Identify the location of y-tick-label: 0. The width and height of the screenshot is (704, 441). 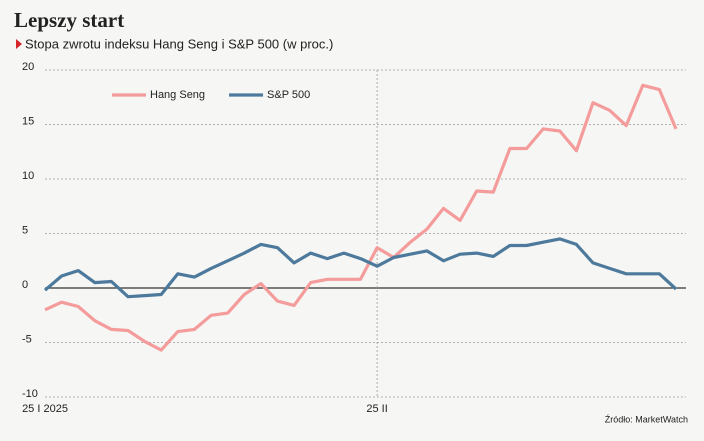
(25, 285).